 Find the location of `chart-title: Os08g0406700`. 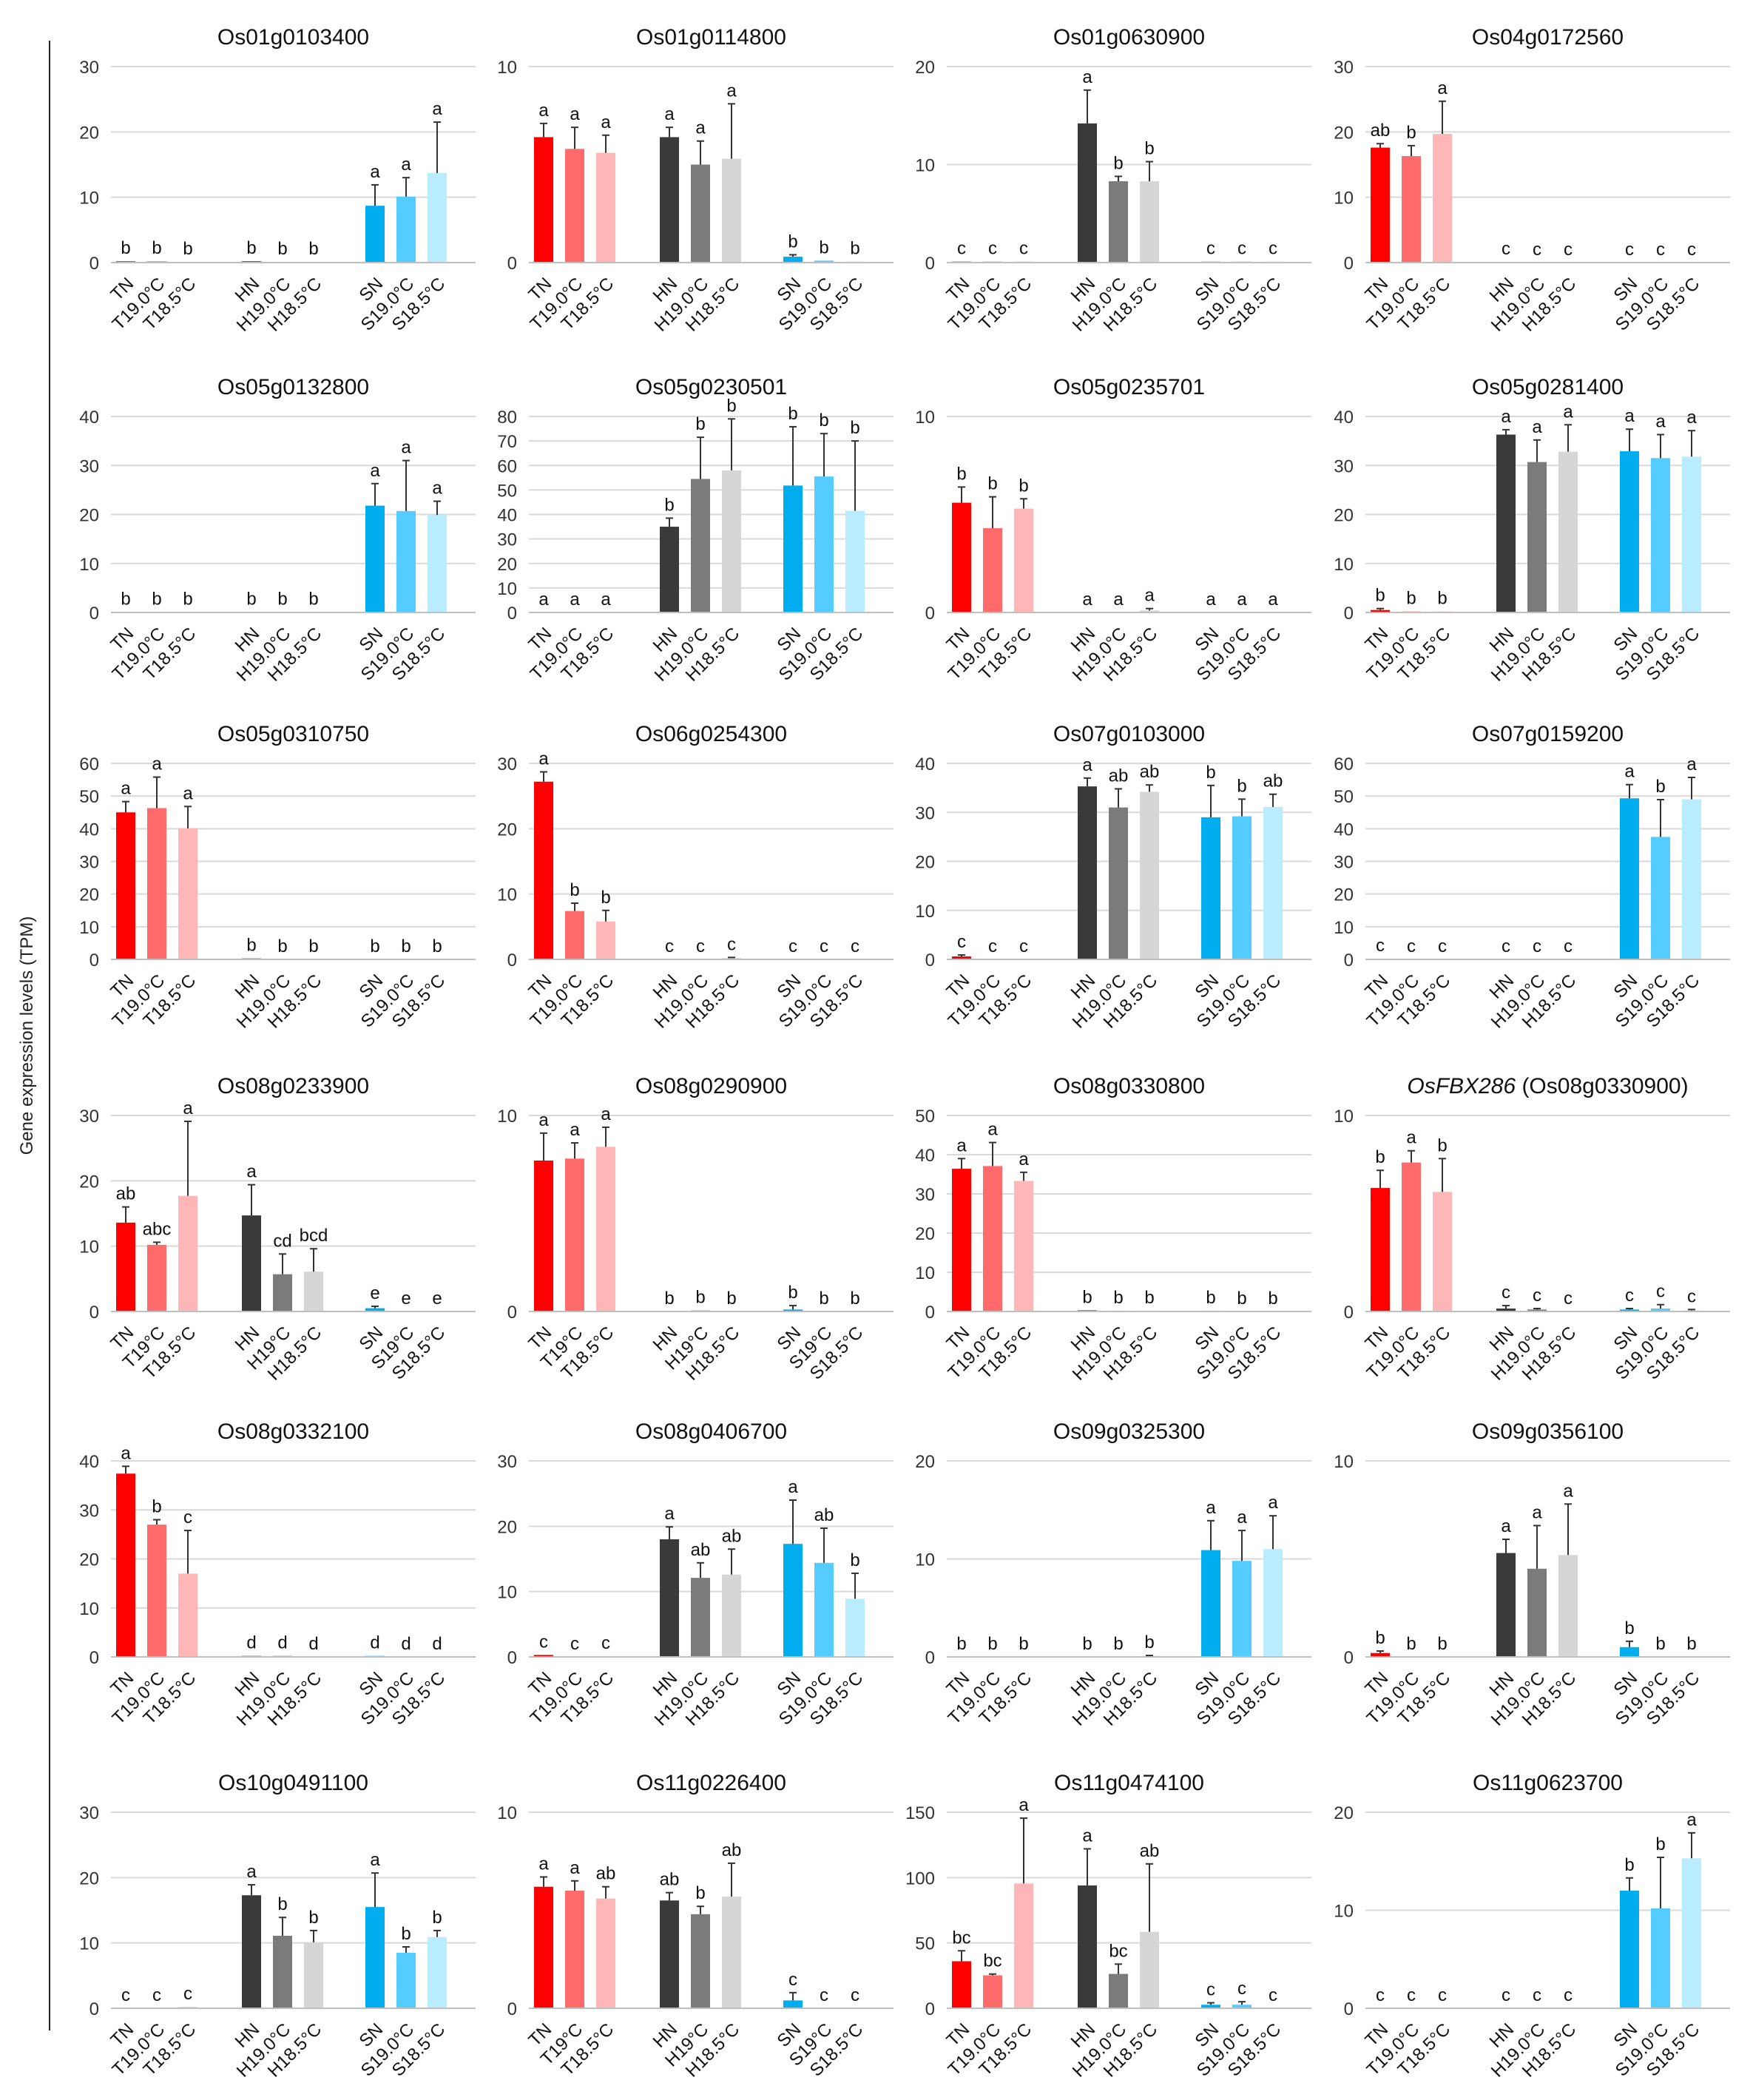

chart-title: Os08g0406700 is located at coordinates (711, 1431).